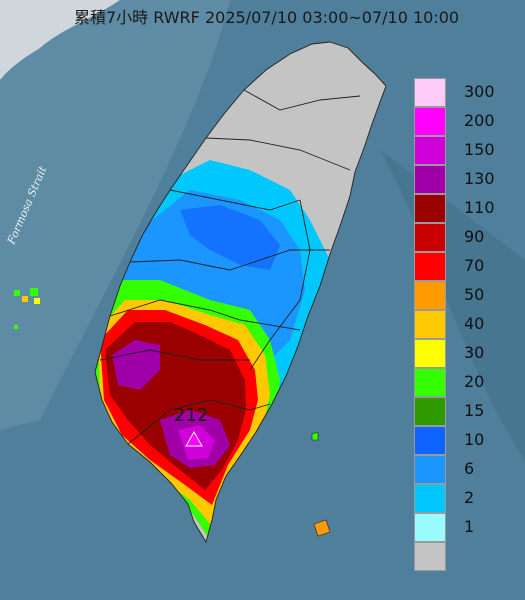 The height and width of the screenshot is (600, 525). I want to click on legend-label: 110, so click(479, 207).